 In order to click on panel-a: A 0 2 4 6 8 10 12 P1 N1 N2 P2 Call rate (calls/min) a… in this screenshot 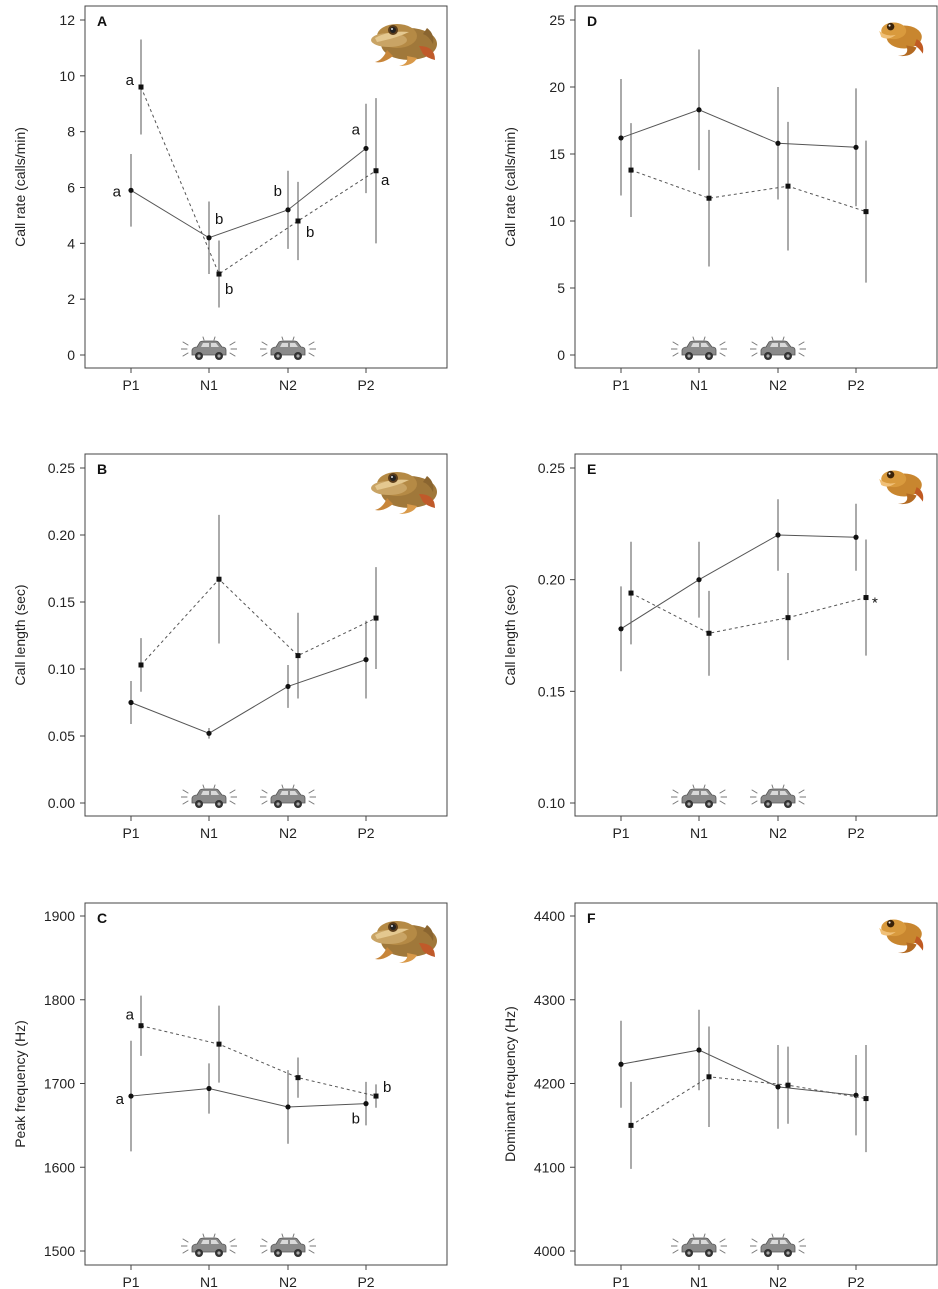, I will do `click(230, 199)`.